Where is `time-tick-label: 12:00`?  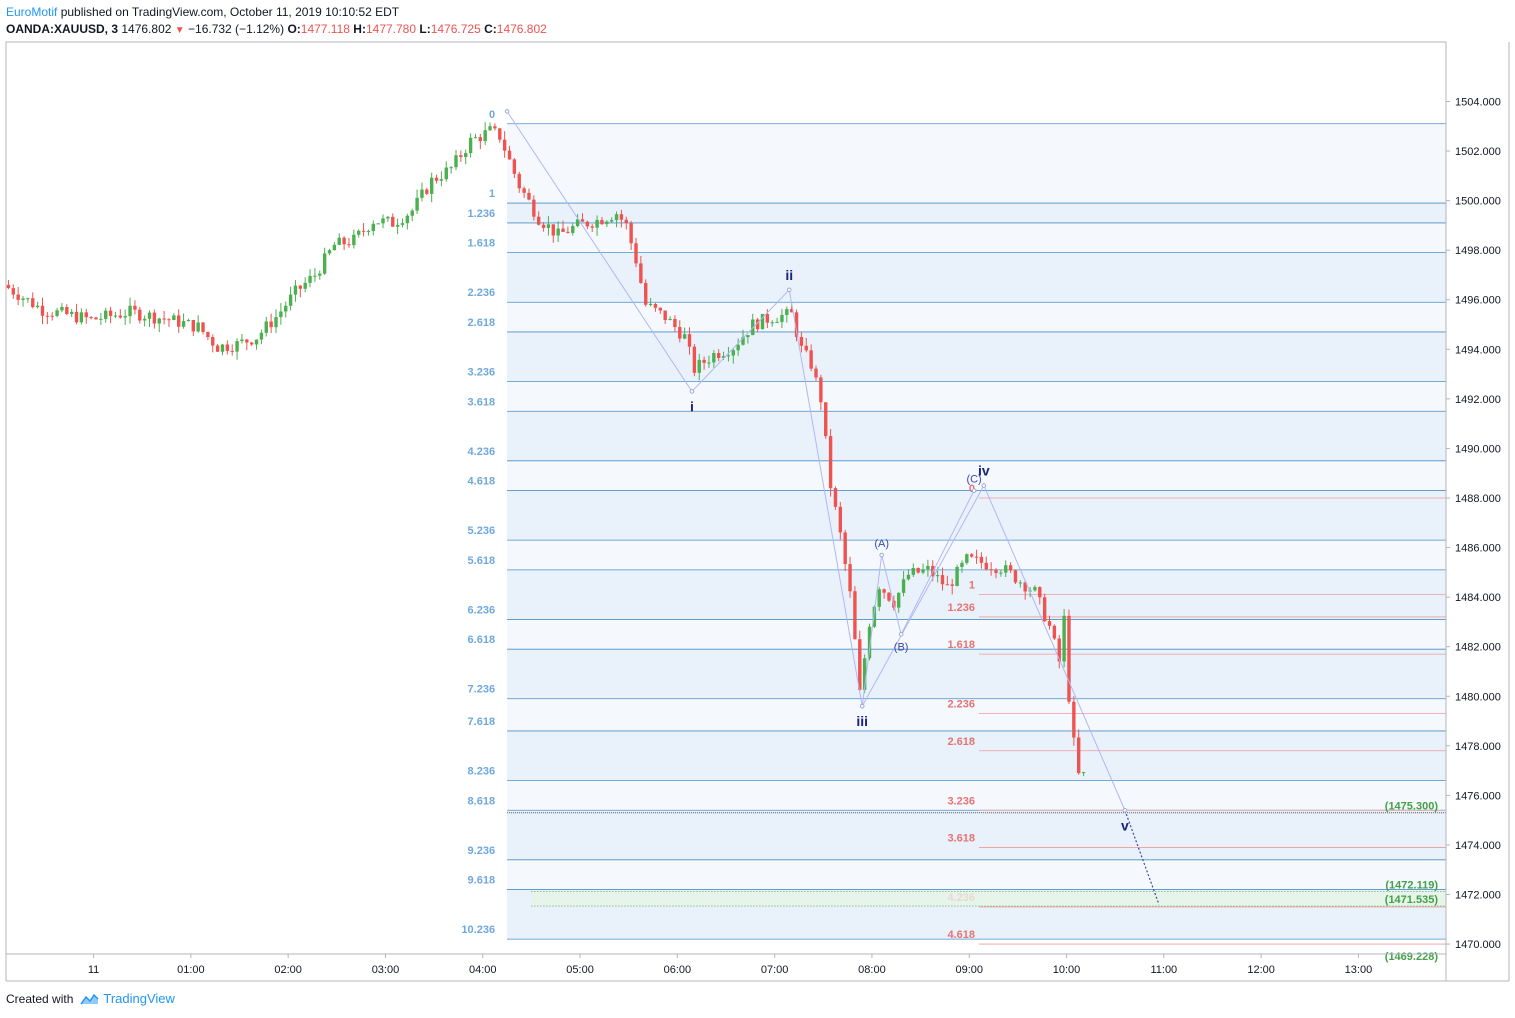
time-tick-label: 12:00 is located at coordinates (1261, 970).